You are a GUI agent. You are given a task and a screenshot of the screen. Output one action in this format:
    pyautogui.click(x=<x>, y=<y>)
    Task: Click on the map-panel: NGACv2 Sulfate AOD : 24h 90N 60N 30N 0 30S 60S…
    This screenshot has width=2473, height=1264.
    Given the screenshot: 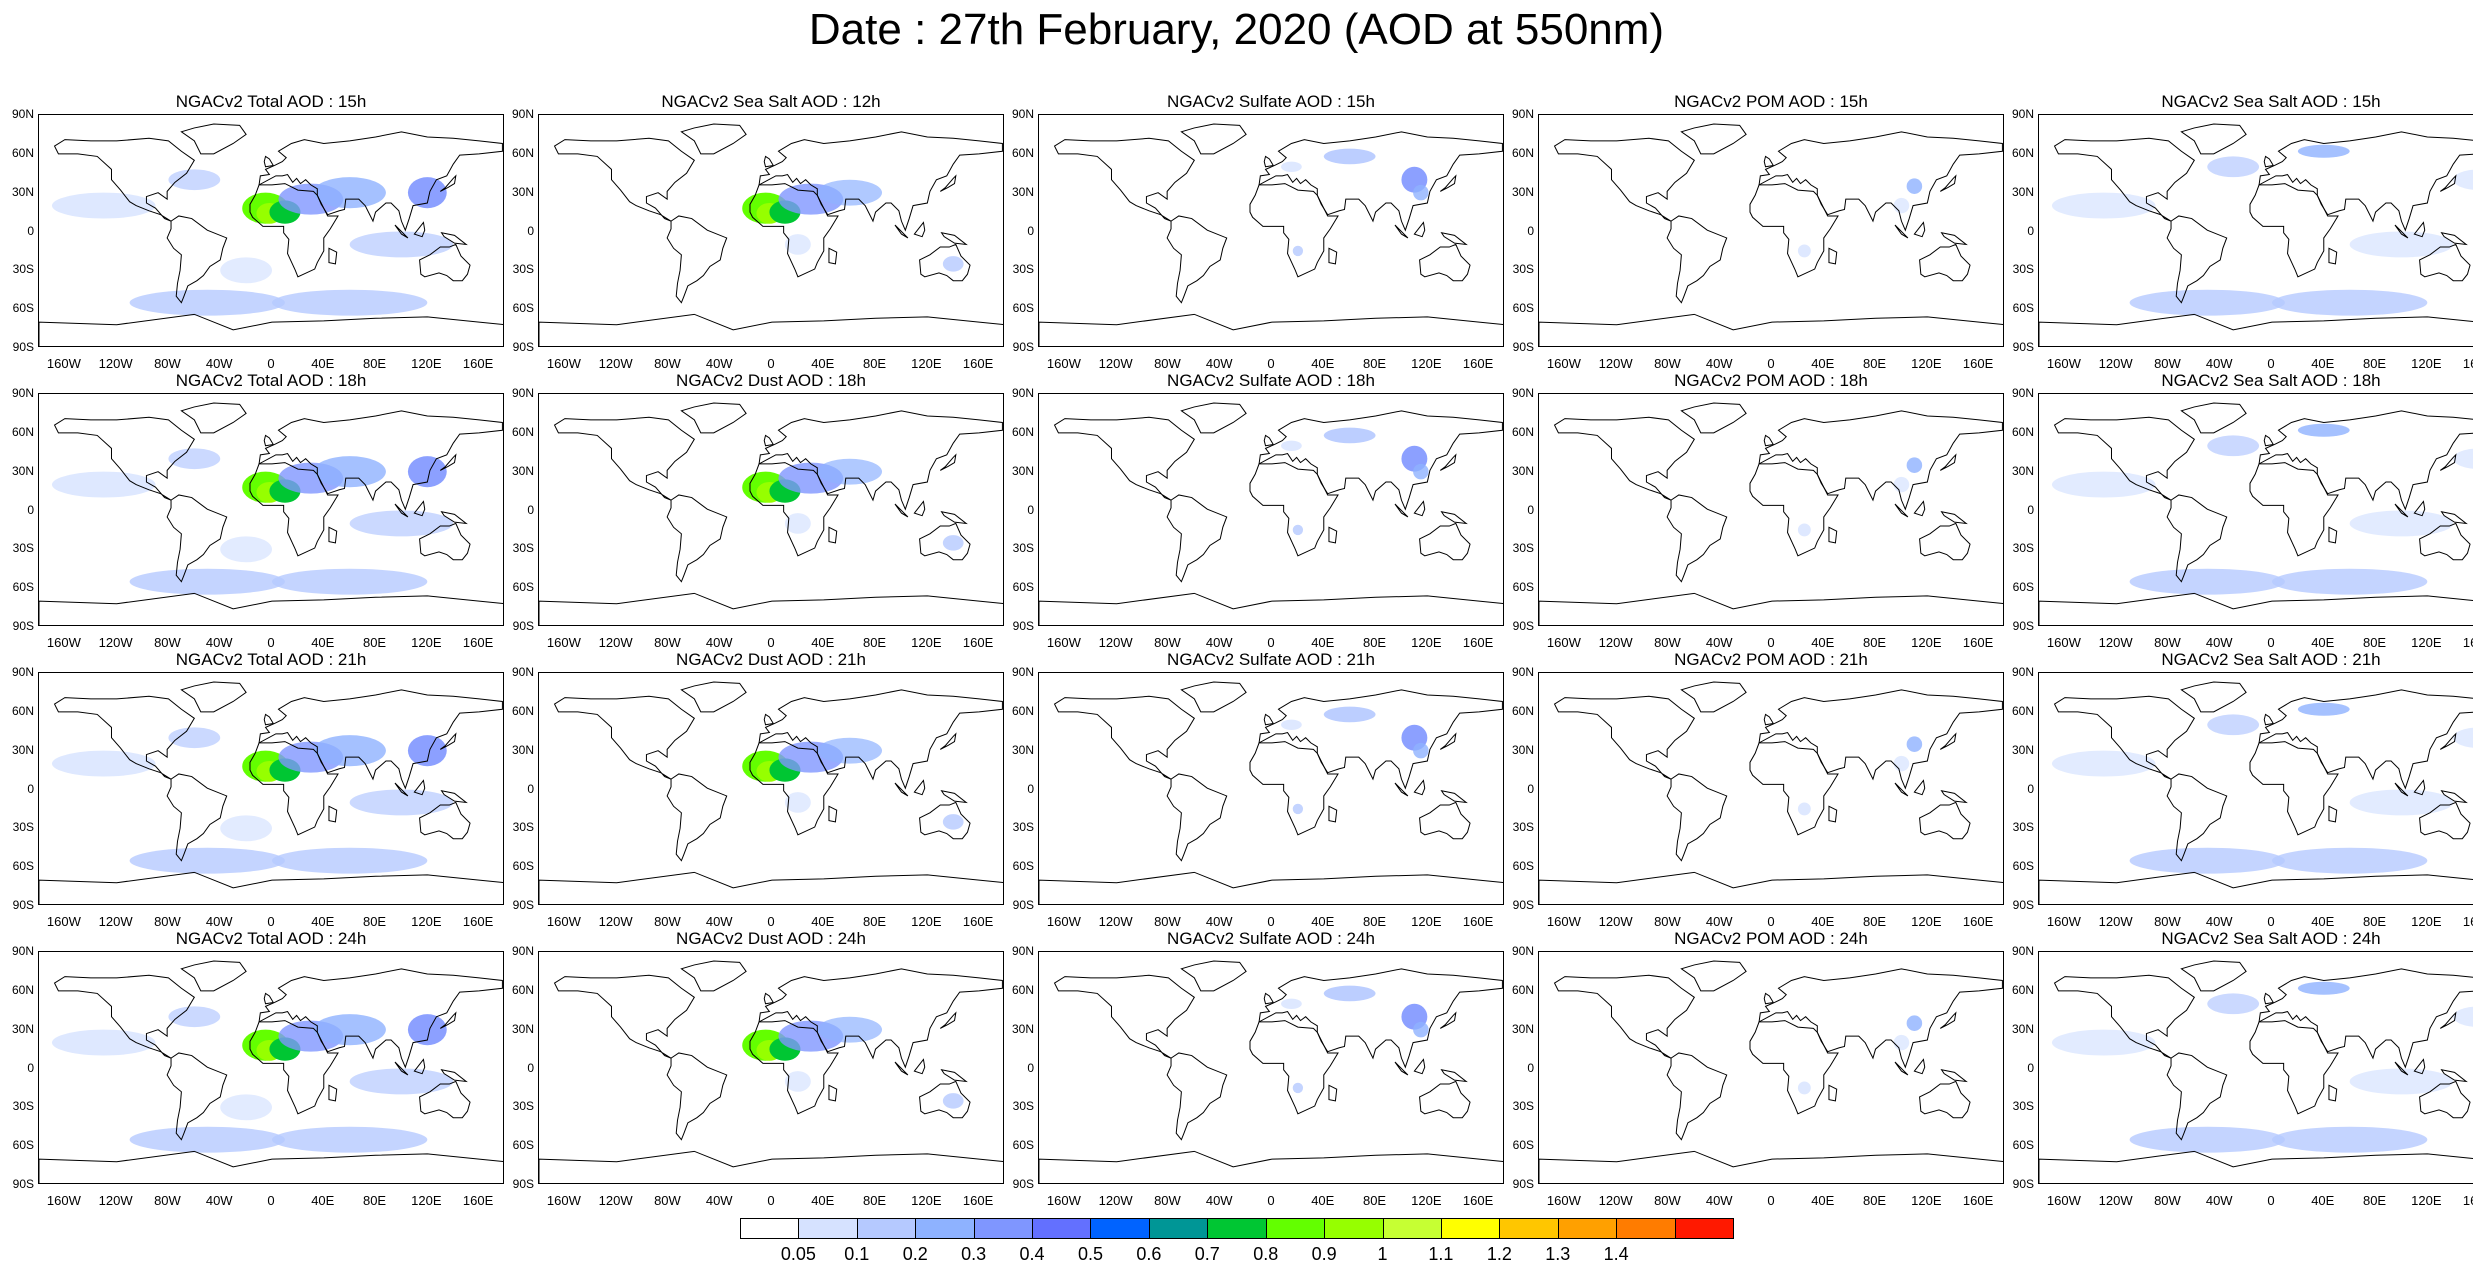 What is the action you would take?
    pyautogui.click(x=1258, y=1072)
    